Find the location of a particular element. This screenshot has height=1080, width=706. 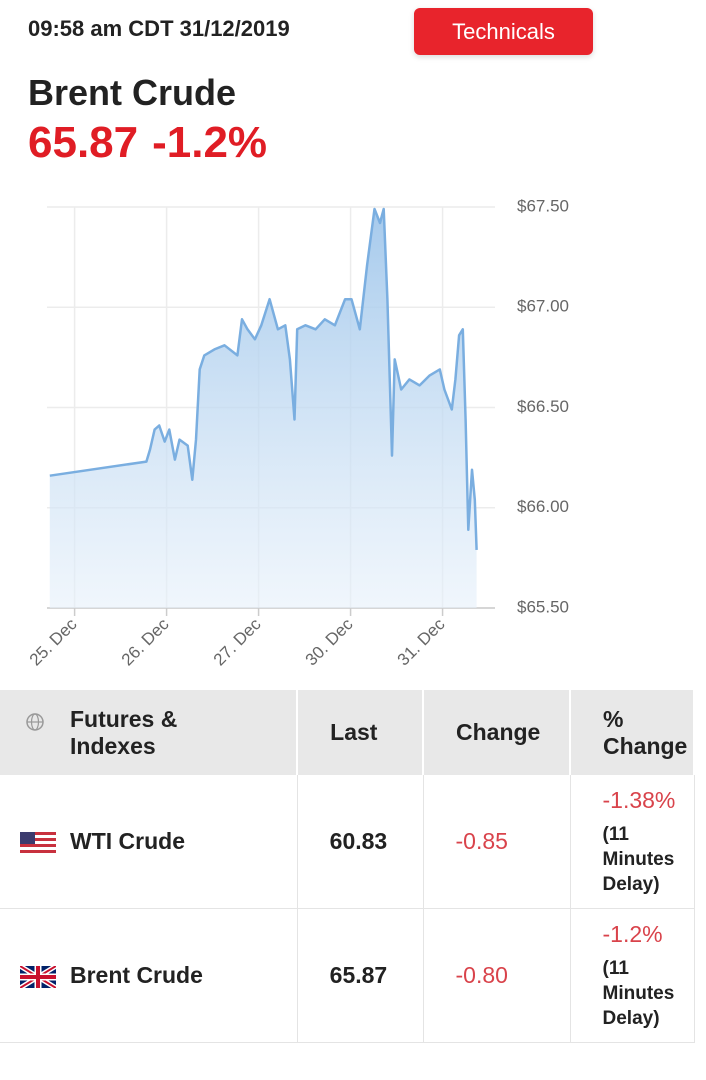

pct-cell: -1.38% (11 Minutes Delay) is located at coordinates (632, 842).